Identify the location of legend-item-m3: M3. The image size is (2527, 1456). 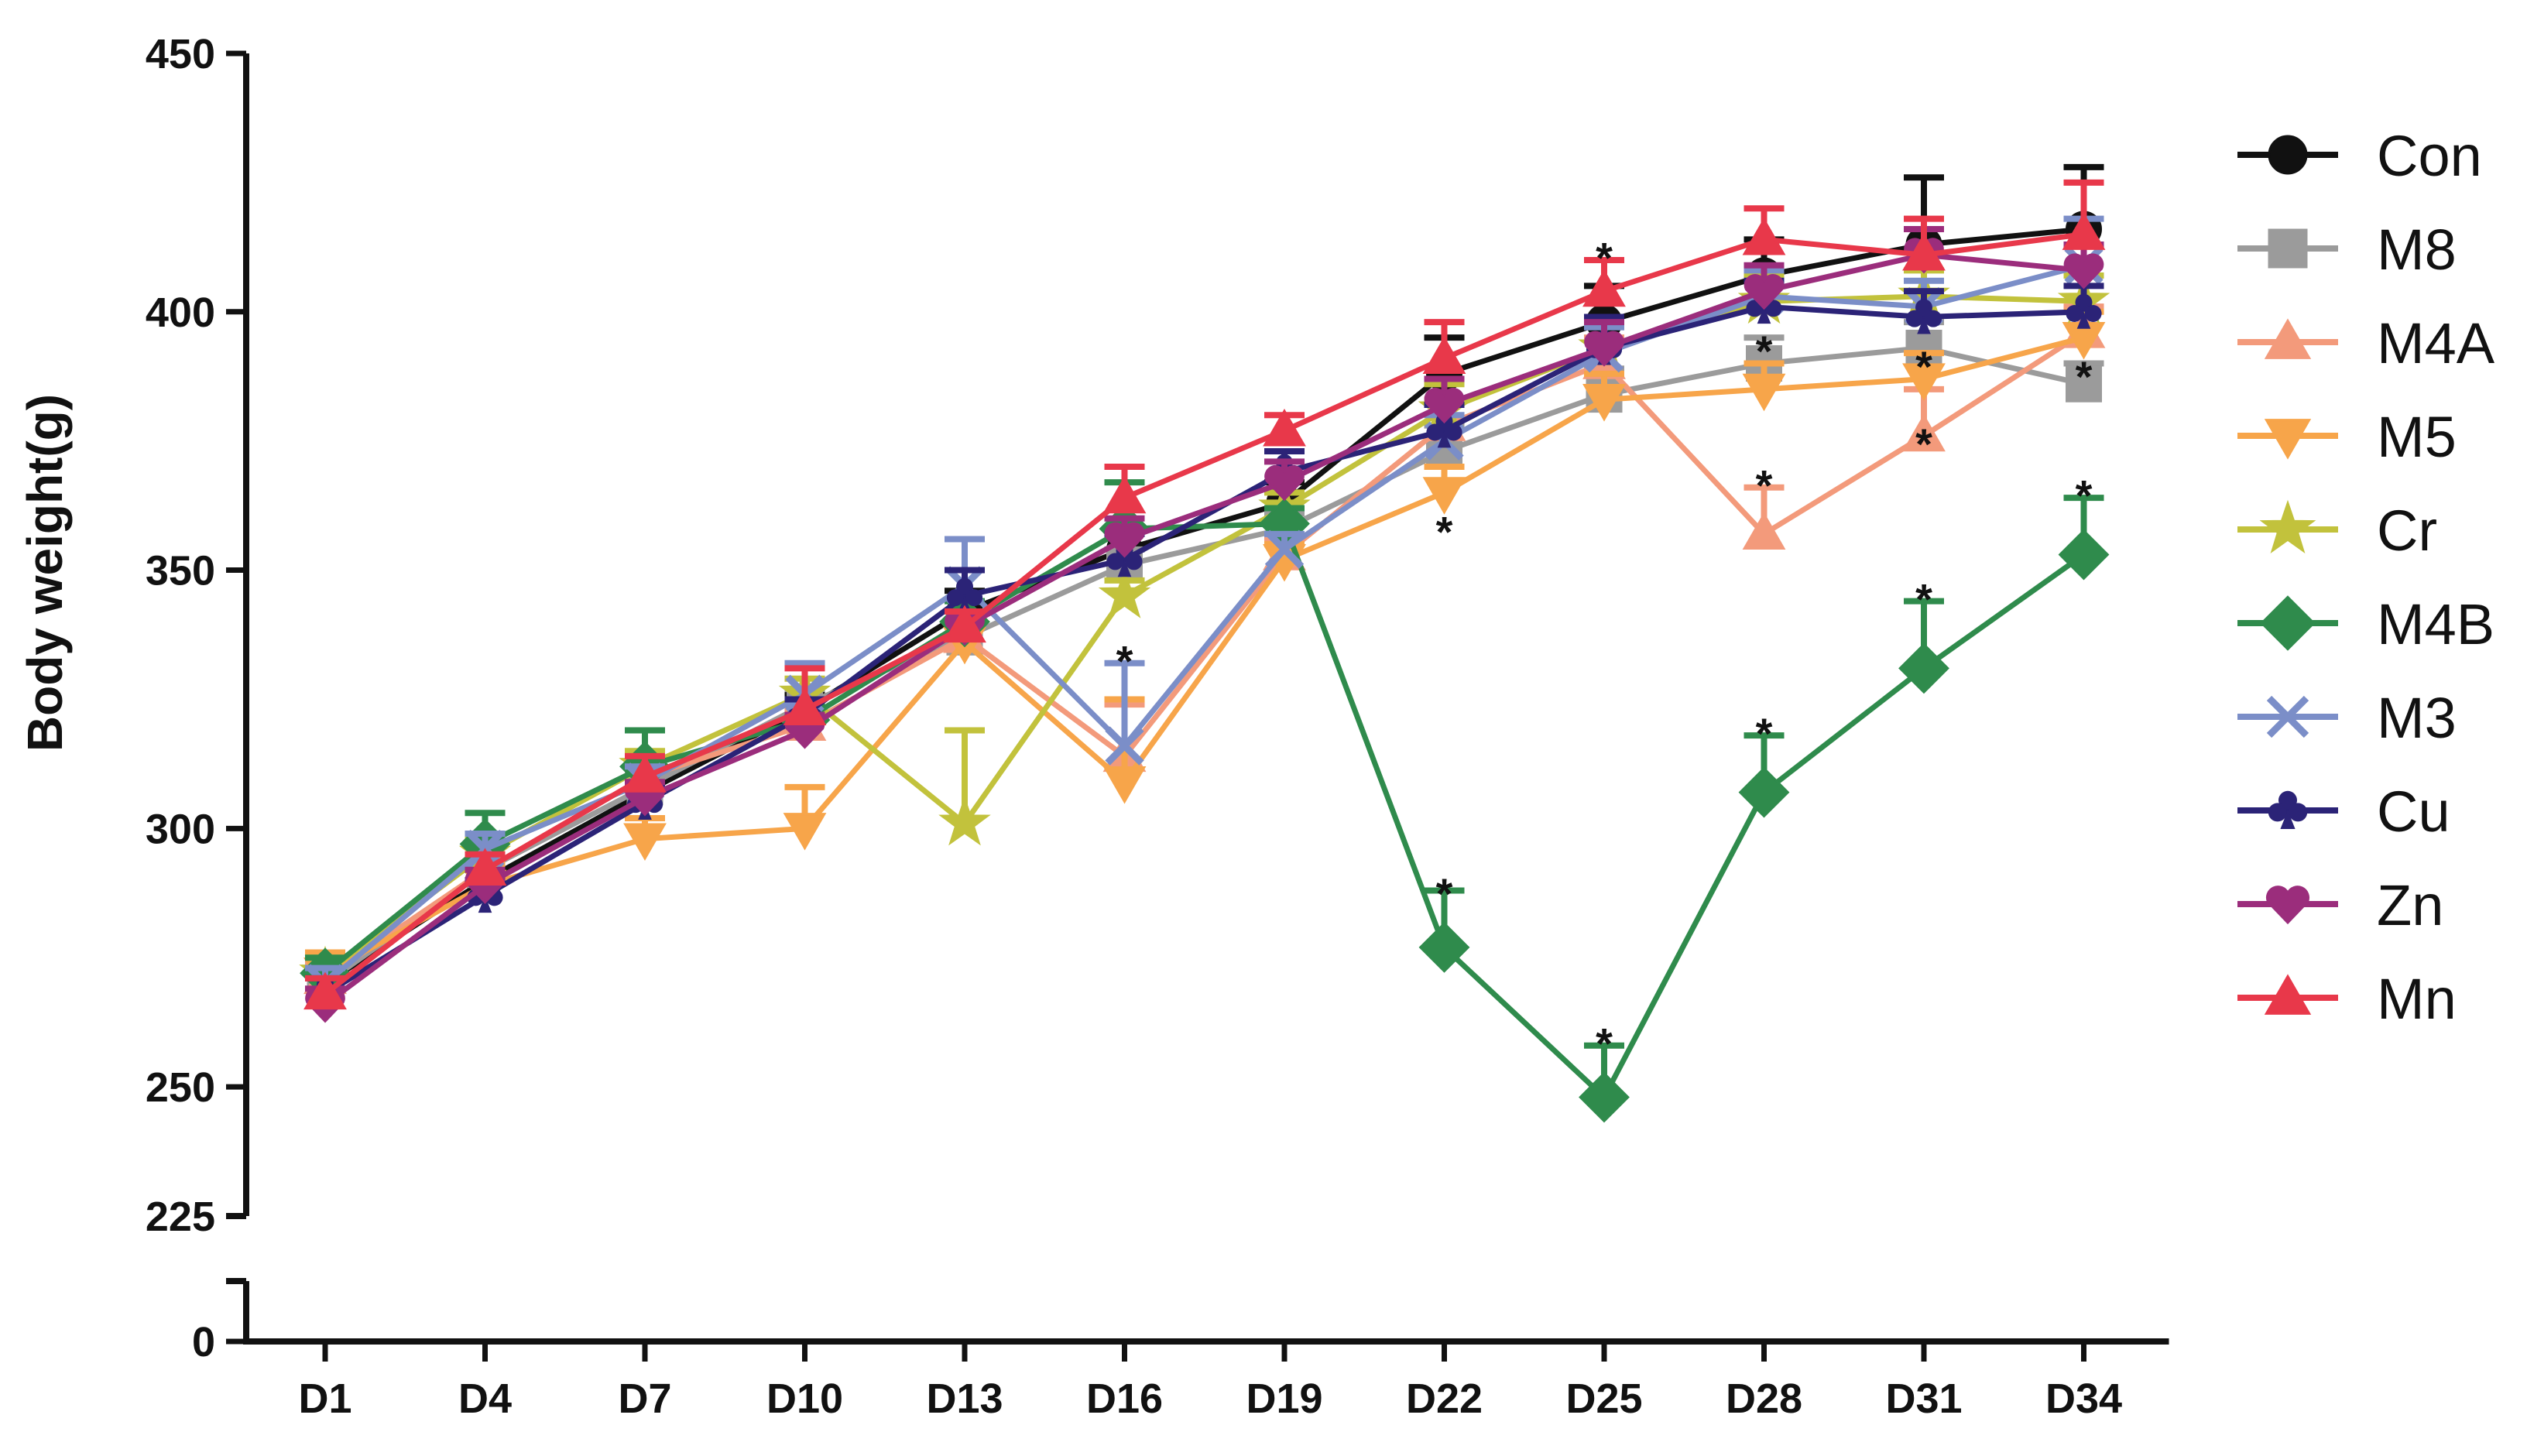
(2347, 718).